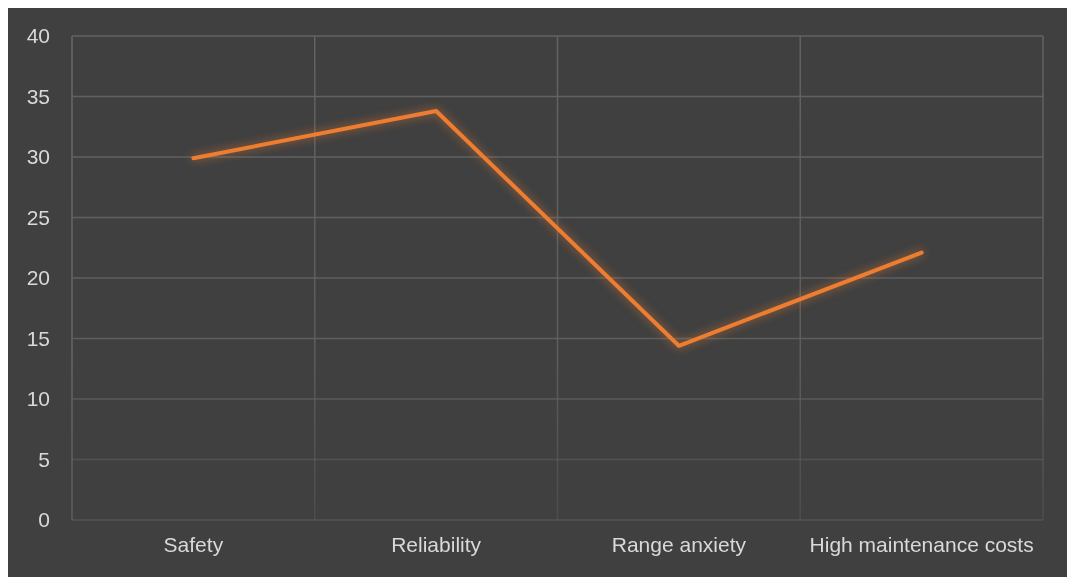  What do you see at coordinates (44, 459) in the screenshot?
I see `y-tick-label: 5` at bounding box center [44, 459].